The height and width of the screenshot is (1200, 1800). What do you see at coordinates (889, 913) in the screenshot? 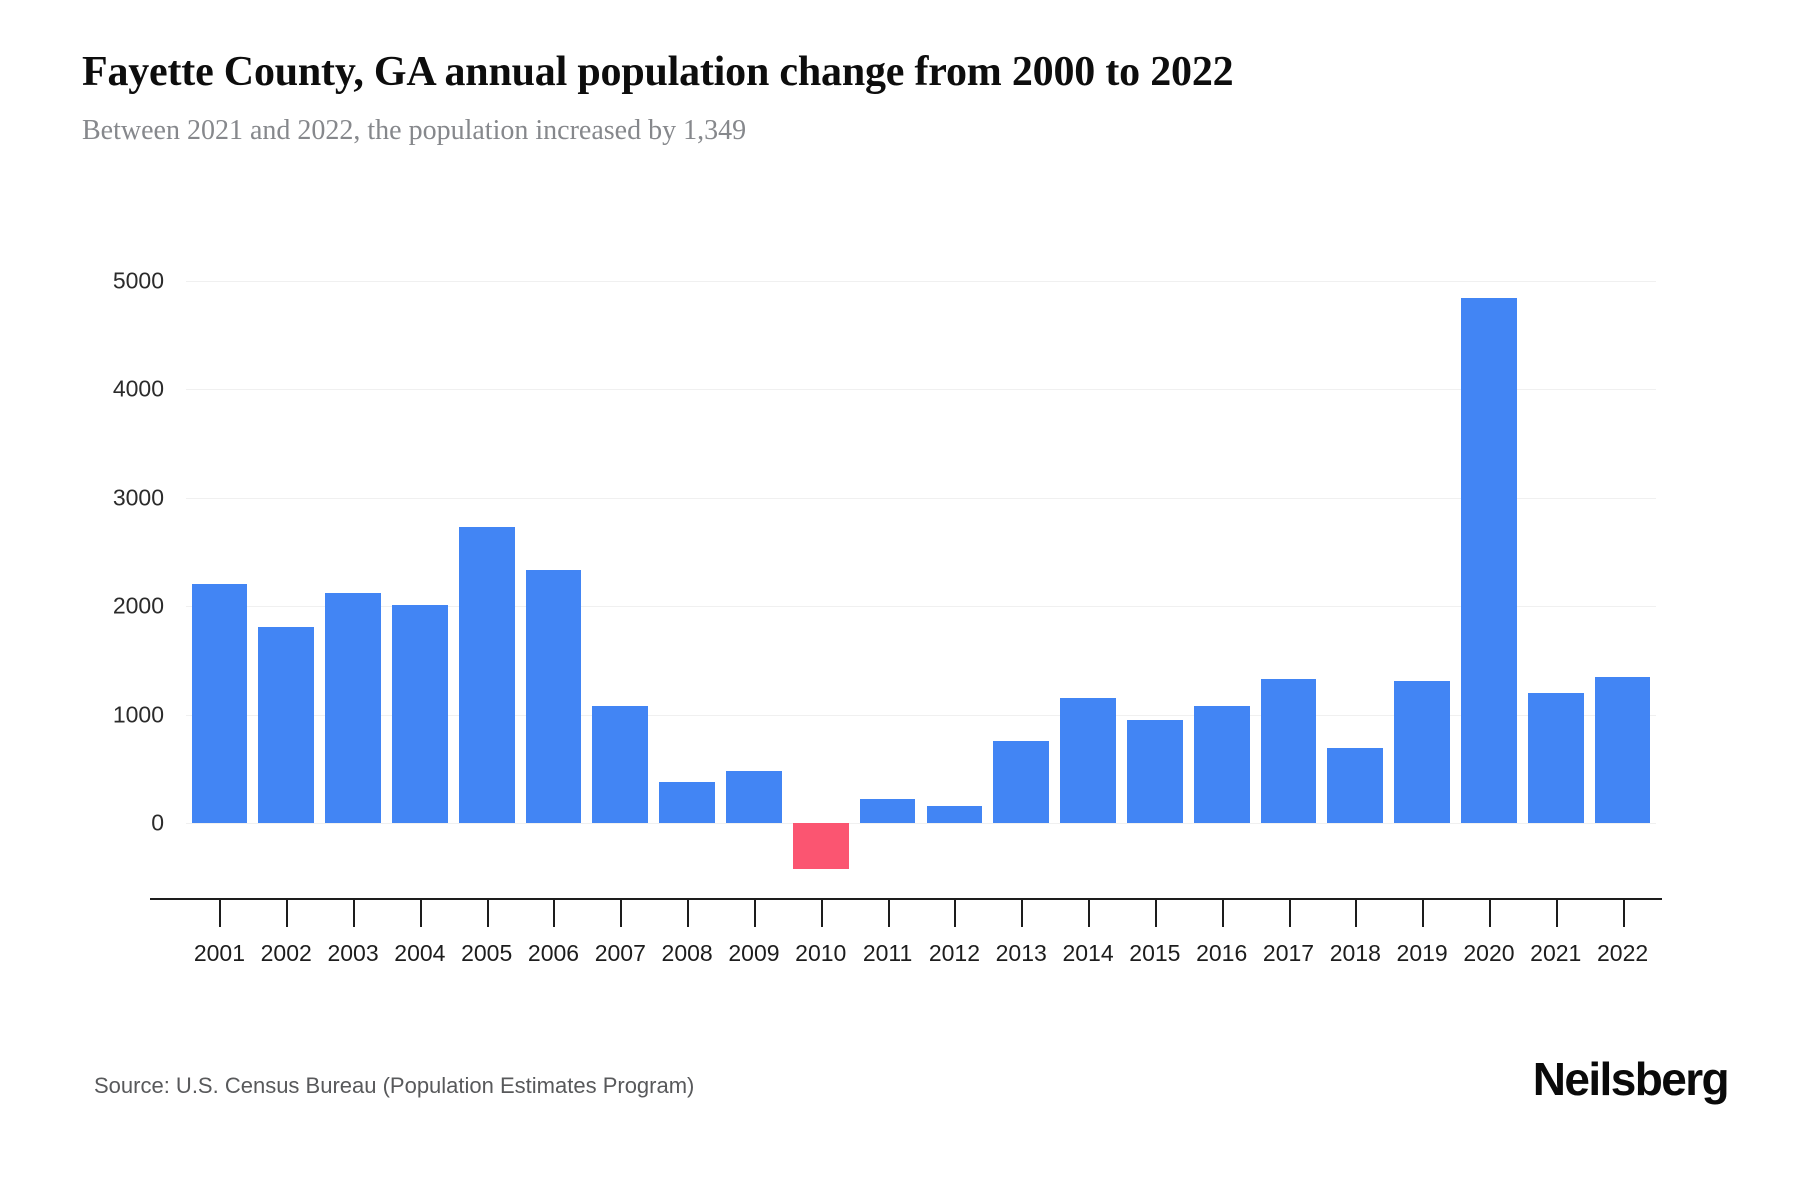
I see `x-axis-tick-2011` at bounding box center [889, 913].